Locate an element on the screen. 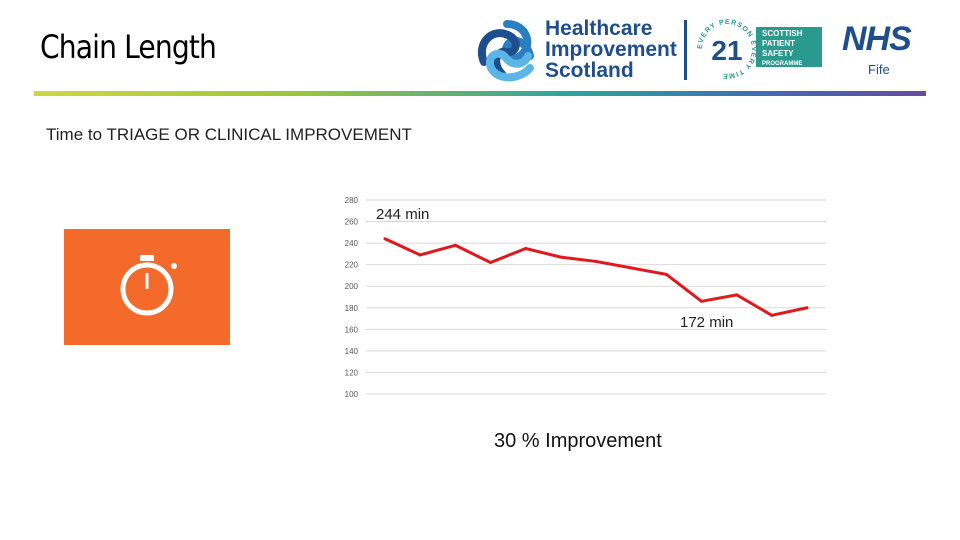  nhs-board-name: Fife is located at coordinates (879, 69).